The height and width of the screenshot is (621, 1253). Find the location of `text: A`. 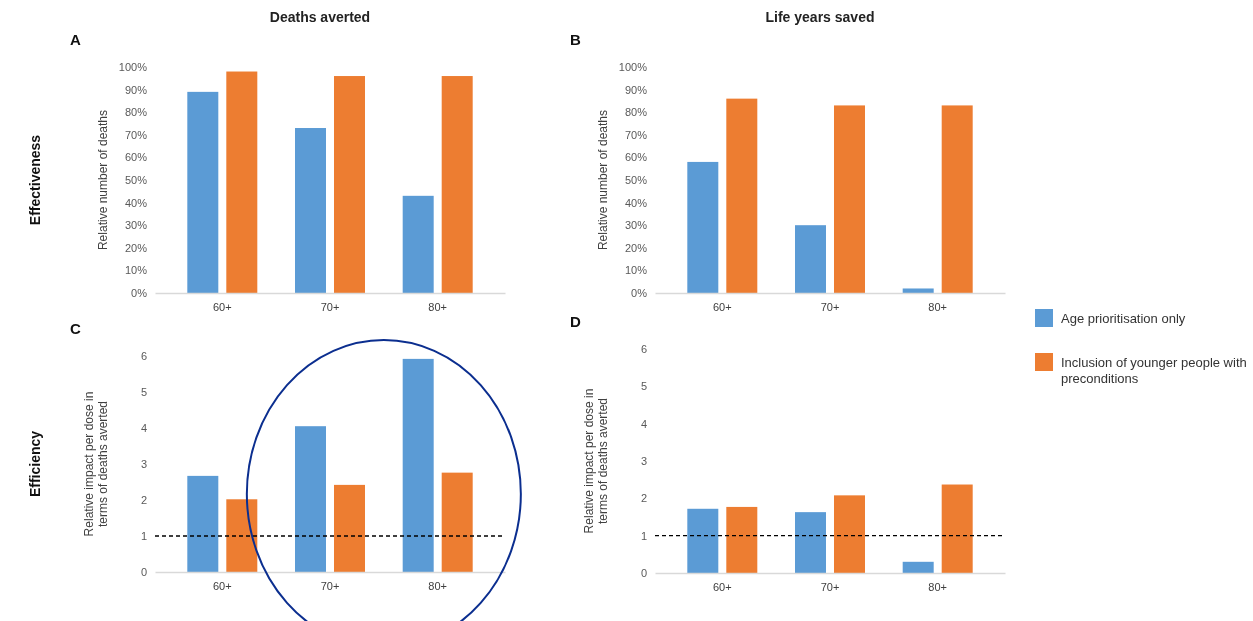

text: A is located at coordinates (75, 39).